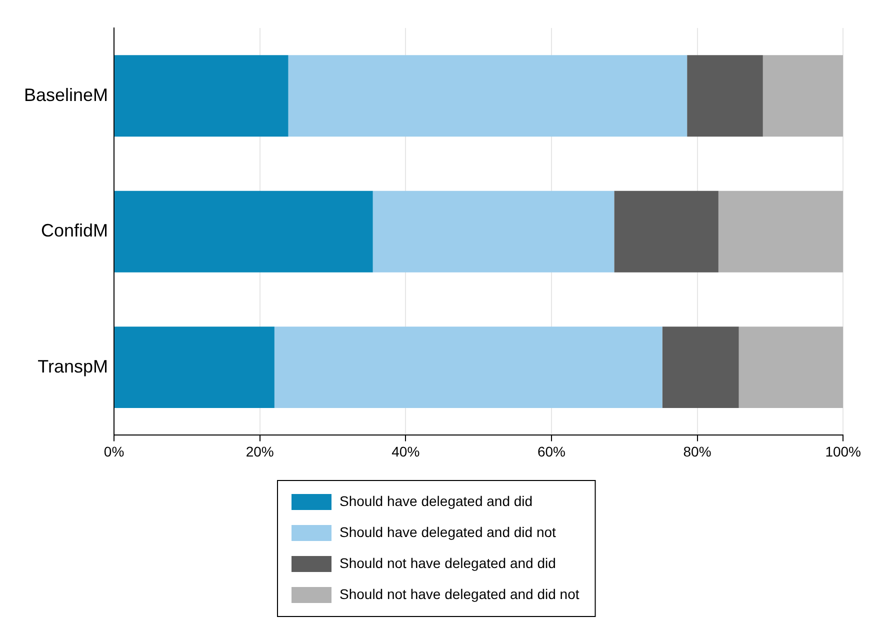 The image size is (872, 634). What do you see at coordinates (697, 451) in the screenshot?
I see `x-tick-label: 80%` at bounding box center [697, 451].